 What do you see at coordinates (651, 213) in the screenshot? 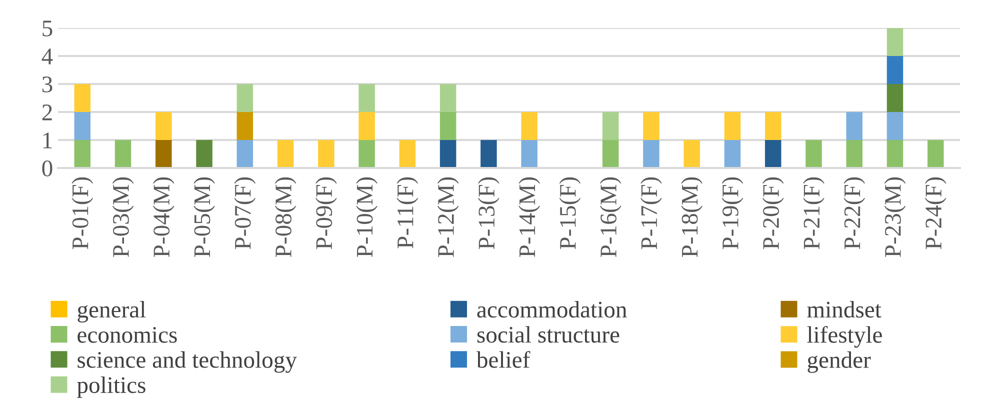
I see `x-tick-label: P-17(F)` at bounding box center [651, 213].